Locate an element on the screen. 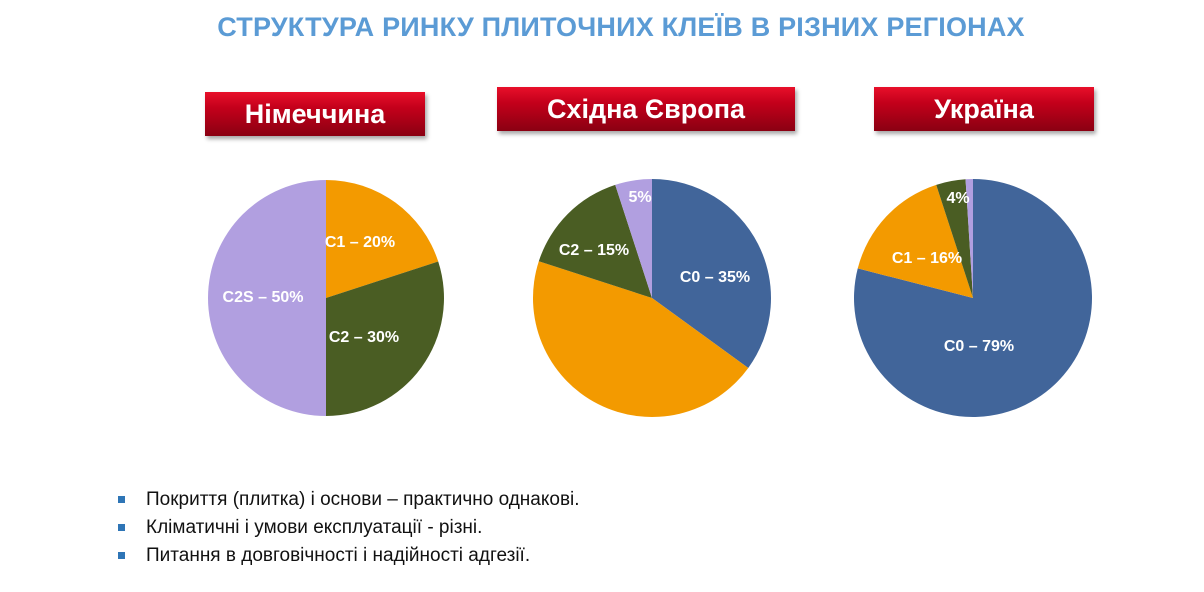  bullet-text: Кліматичні і умови експлуатації - різні. is located at coordinates (314, 527).